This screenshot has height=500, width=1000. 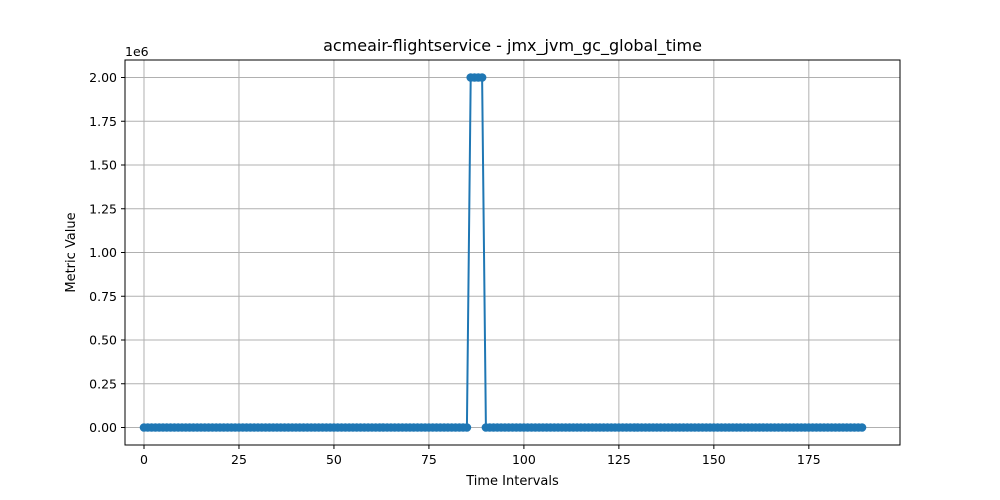 I want to click on y-tick-label: 1.50, so click(x=103, y=165).